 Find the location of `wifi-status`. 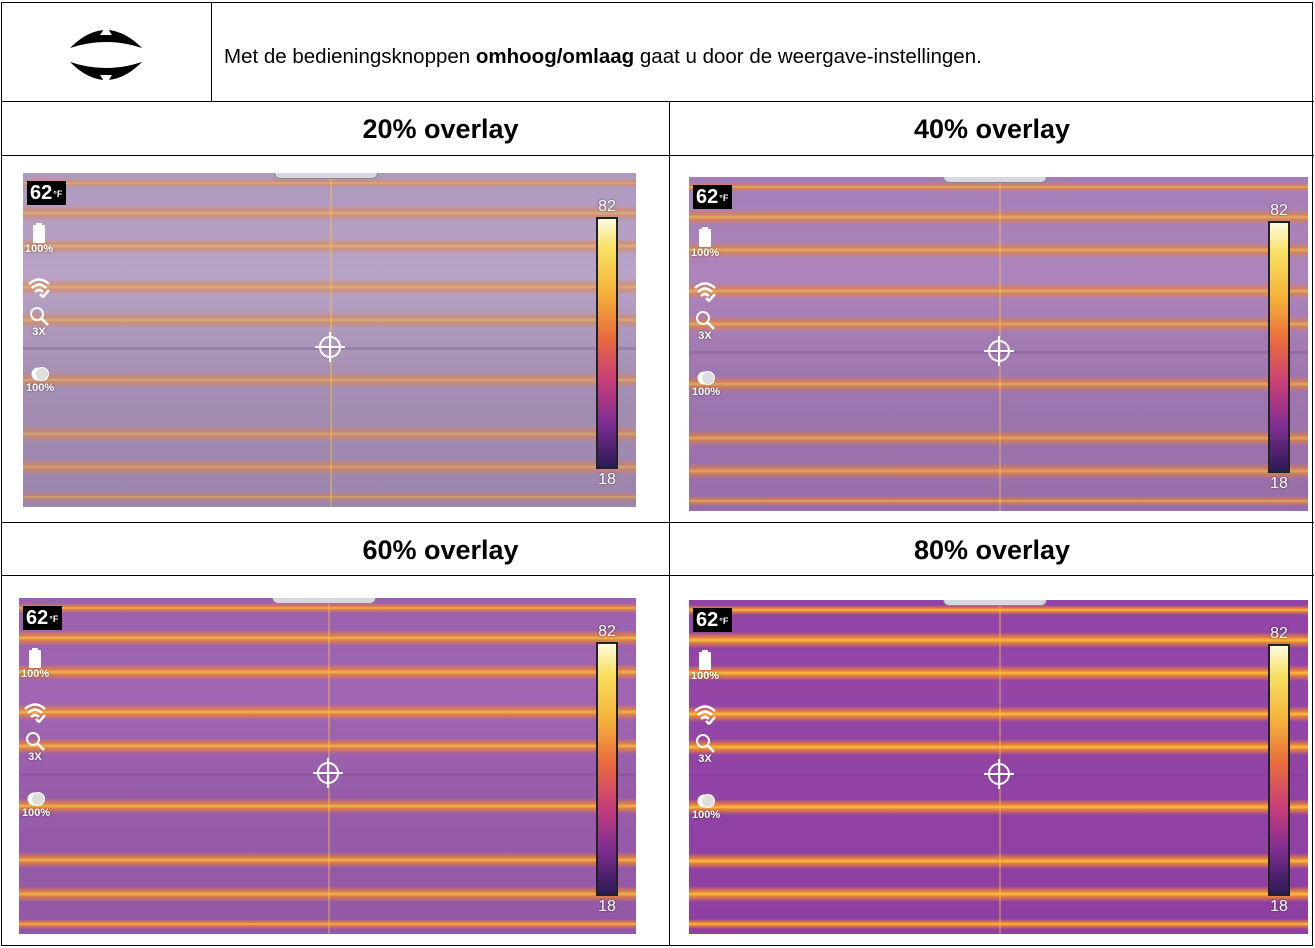

wifi-status is located at coordinates (705, 715).